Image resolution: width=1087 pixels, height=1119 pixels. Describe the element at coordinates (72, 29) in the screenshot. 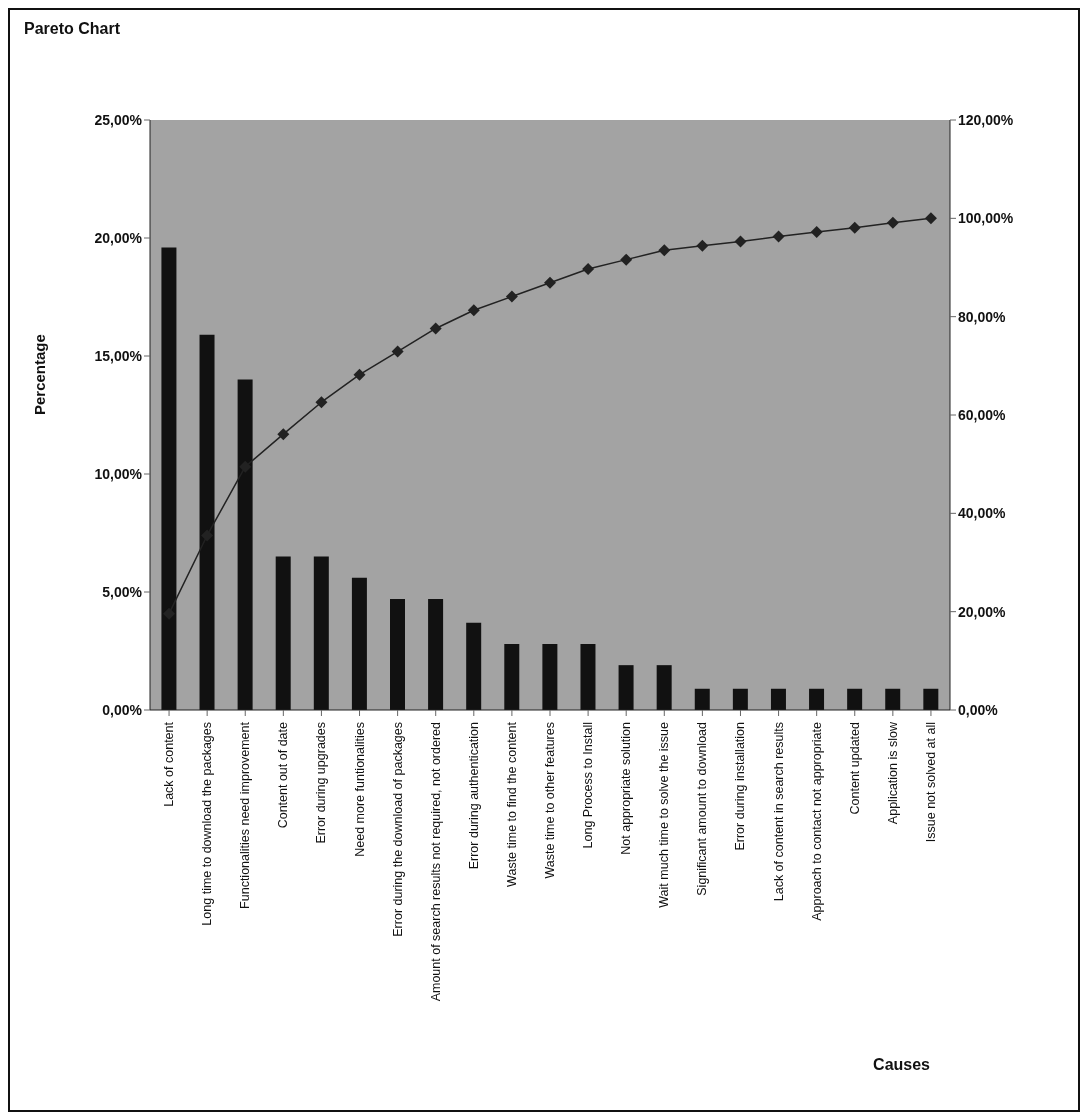

I see `chart-title: Pareto Chart` at that location.